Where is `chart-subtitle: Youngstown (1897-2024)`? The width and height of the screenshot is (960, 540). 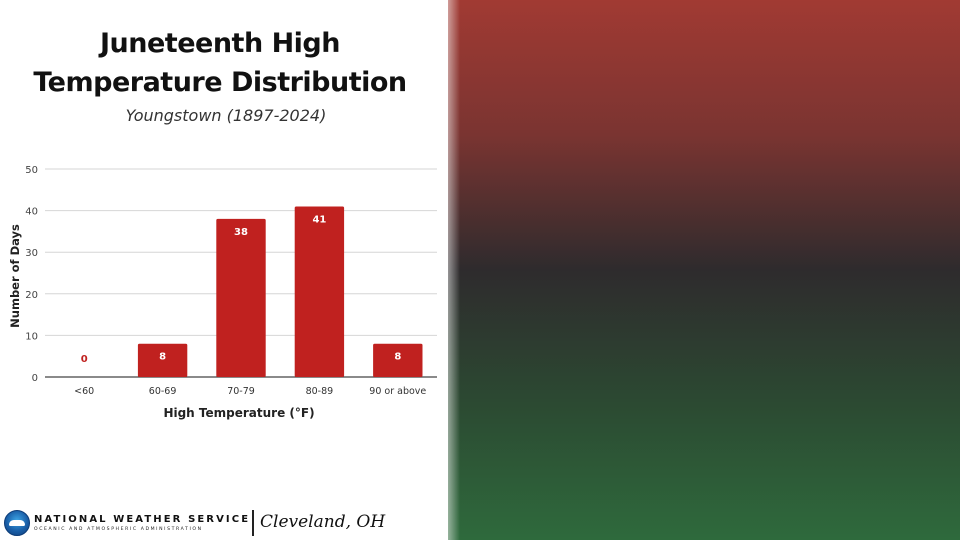
chart-subtitle: Youngstown (1897-2024) is located at coordinates (226, 115).